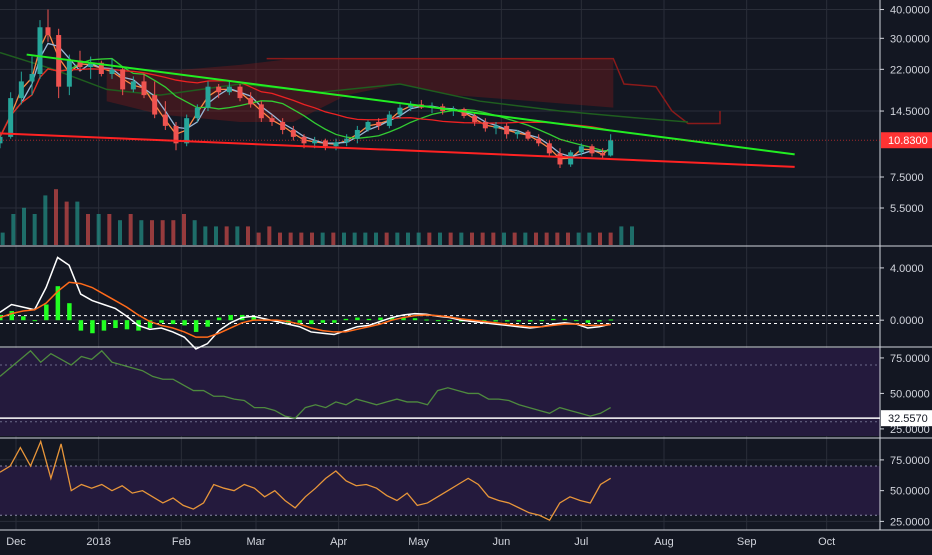 Image resolution: width=932 pixels, height=555 pixels. What do you see at coordinates (910, 70) in the screenshot?
I see `price-tick-label: 22.0000` at bounding box center [910, 70].